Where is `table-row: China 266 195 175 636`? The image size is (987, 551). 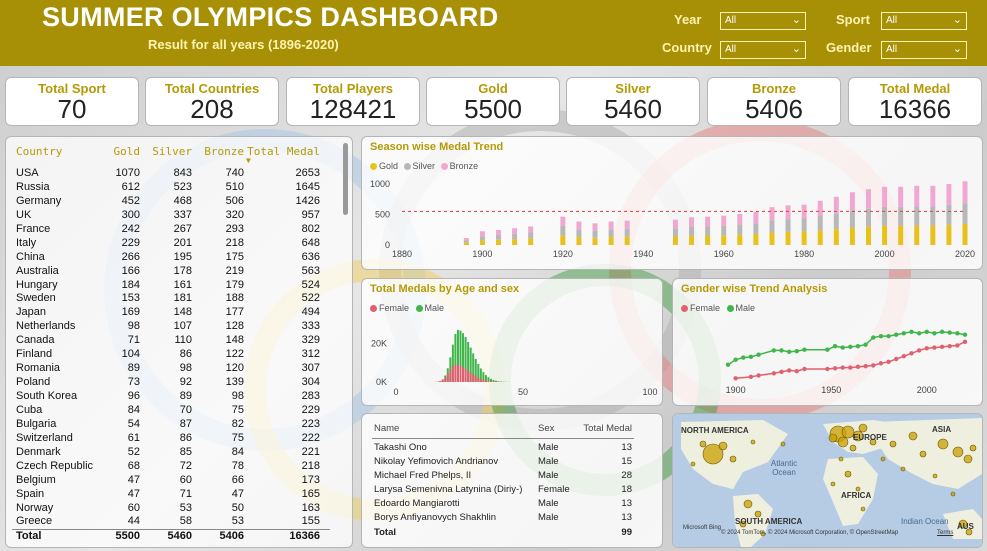 table-row: China 266 195 175 636 is located at coordinates (171, 258).